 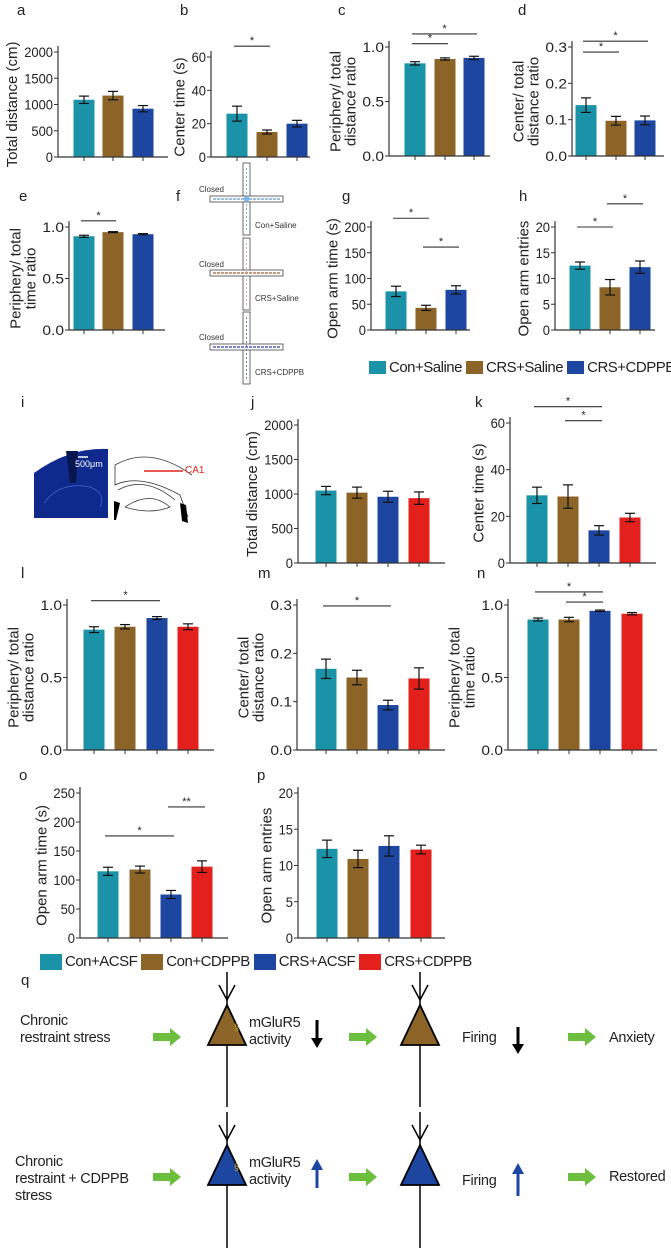 What do you see at coordinates (21, 10) in the screenshot?
I see `panel-label: a` at bounding box center [21, 10].